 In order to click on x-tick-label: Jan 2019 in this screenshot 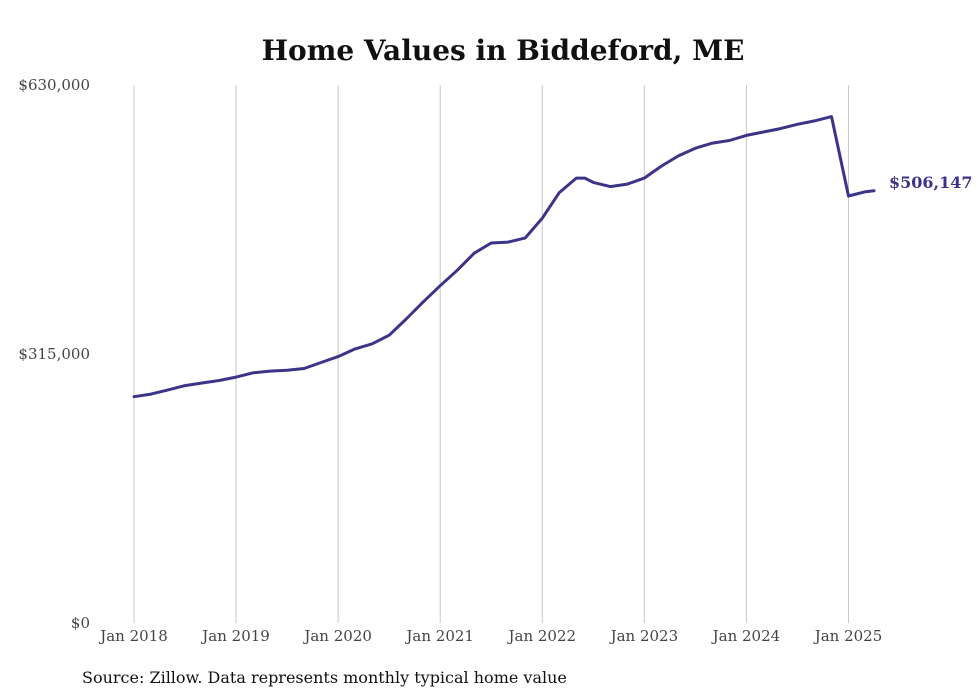, I will do `click(235, 636)`.